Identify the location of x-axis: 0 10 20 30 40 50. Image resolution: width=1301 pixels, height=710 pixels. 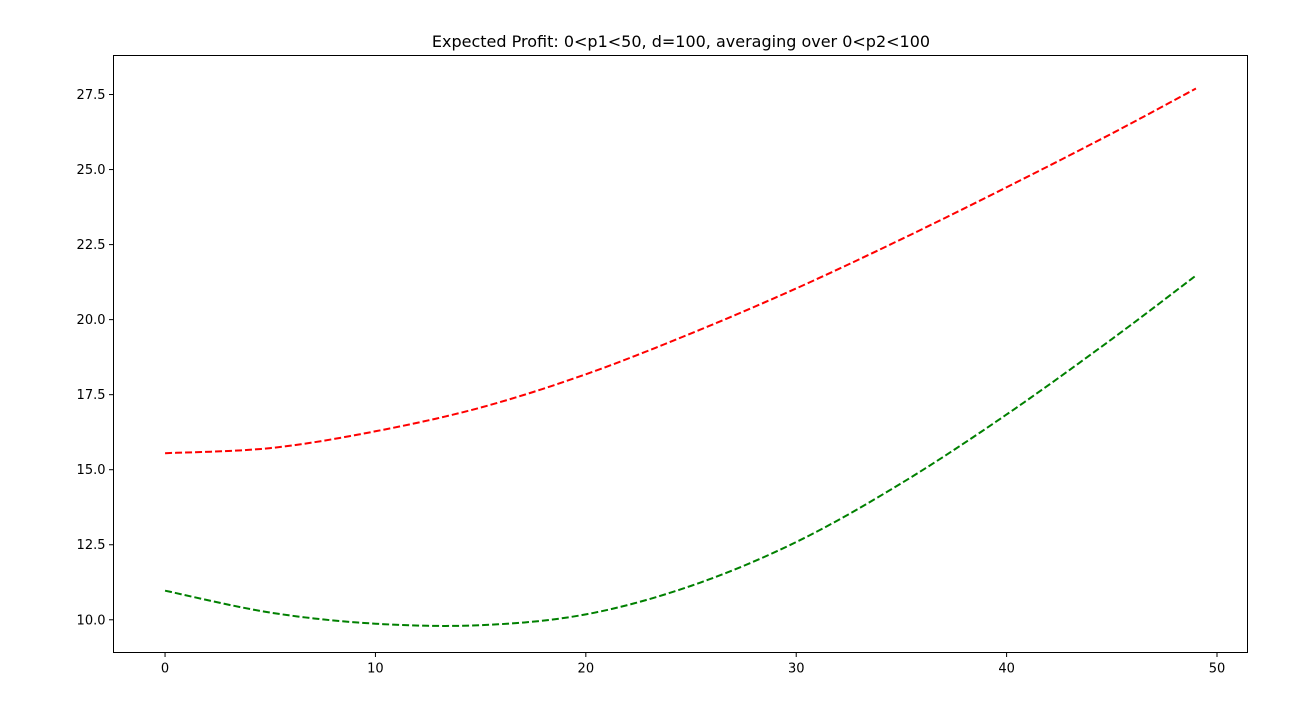
(693, 664).